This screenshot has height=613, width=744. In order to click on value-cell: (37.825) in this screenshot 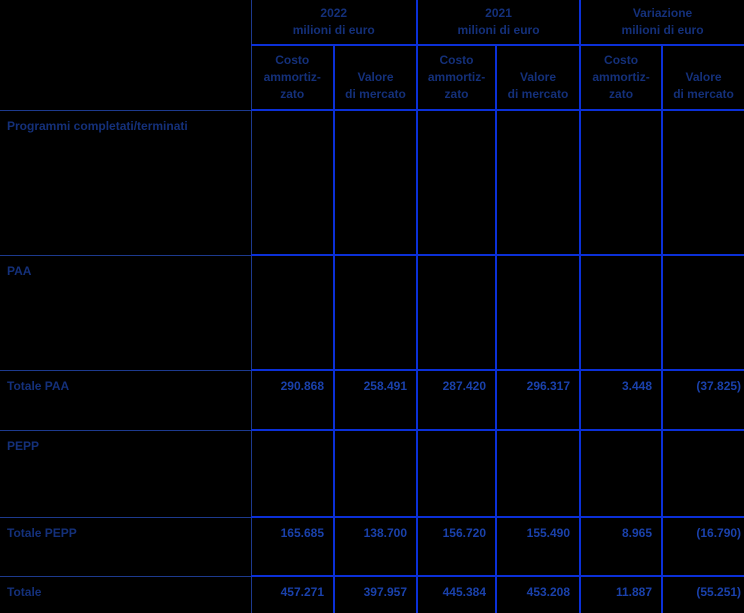, I will do `click(702, 400)`.